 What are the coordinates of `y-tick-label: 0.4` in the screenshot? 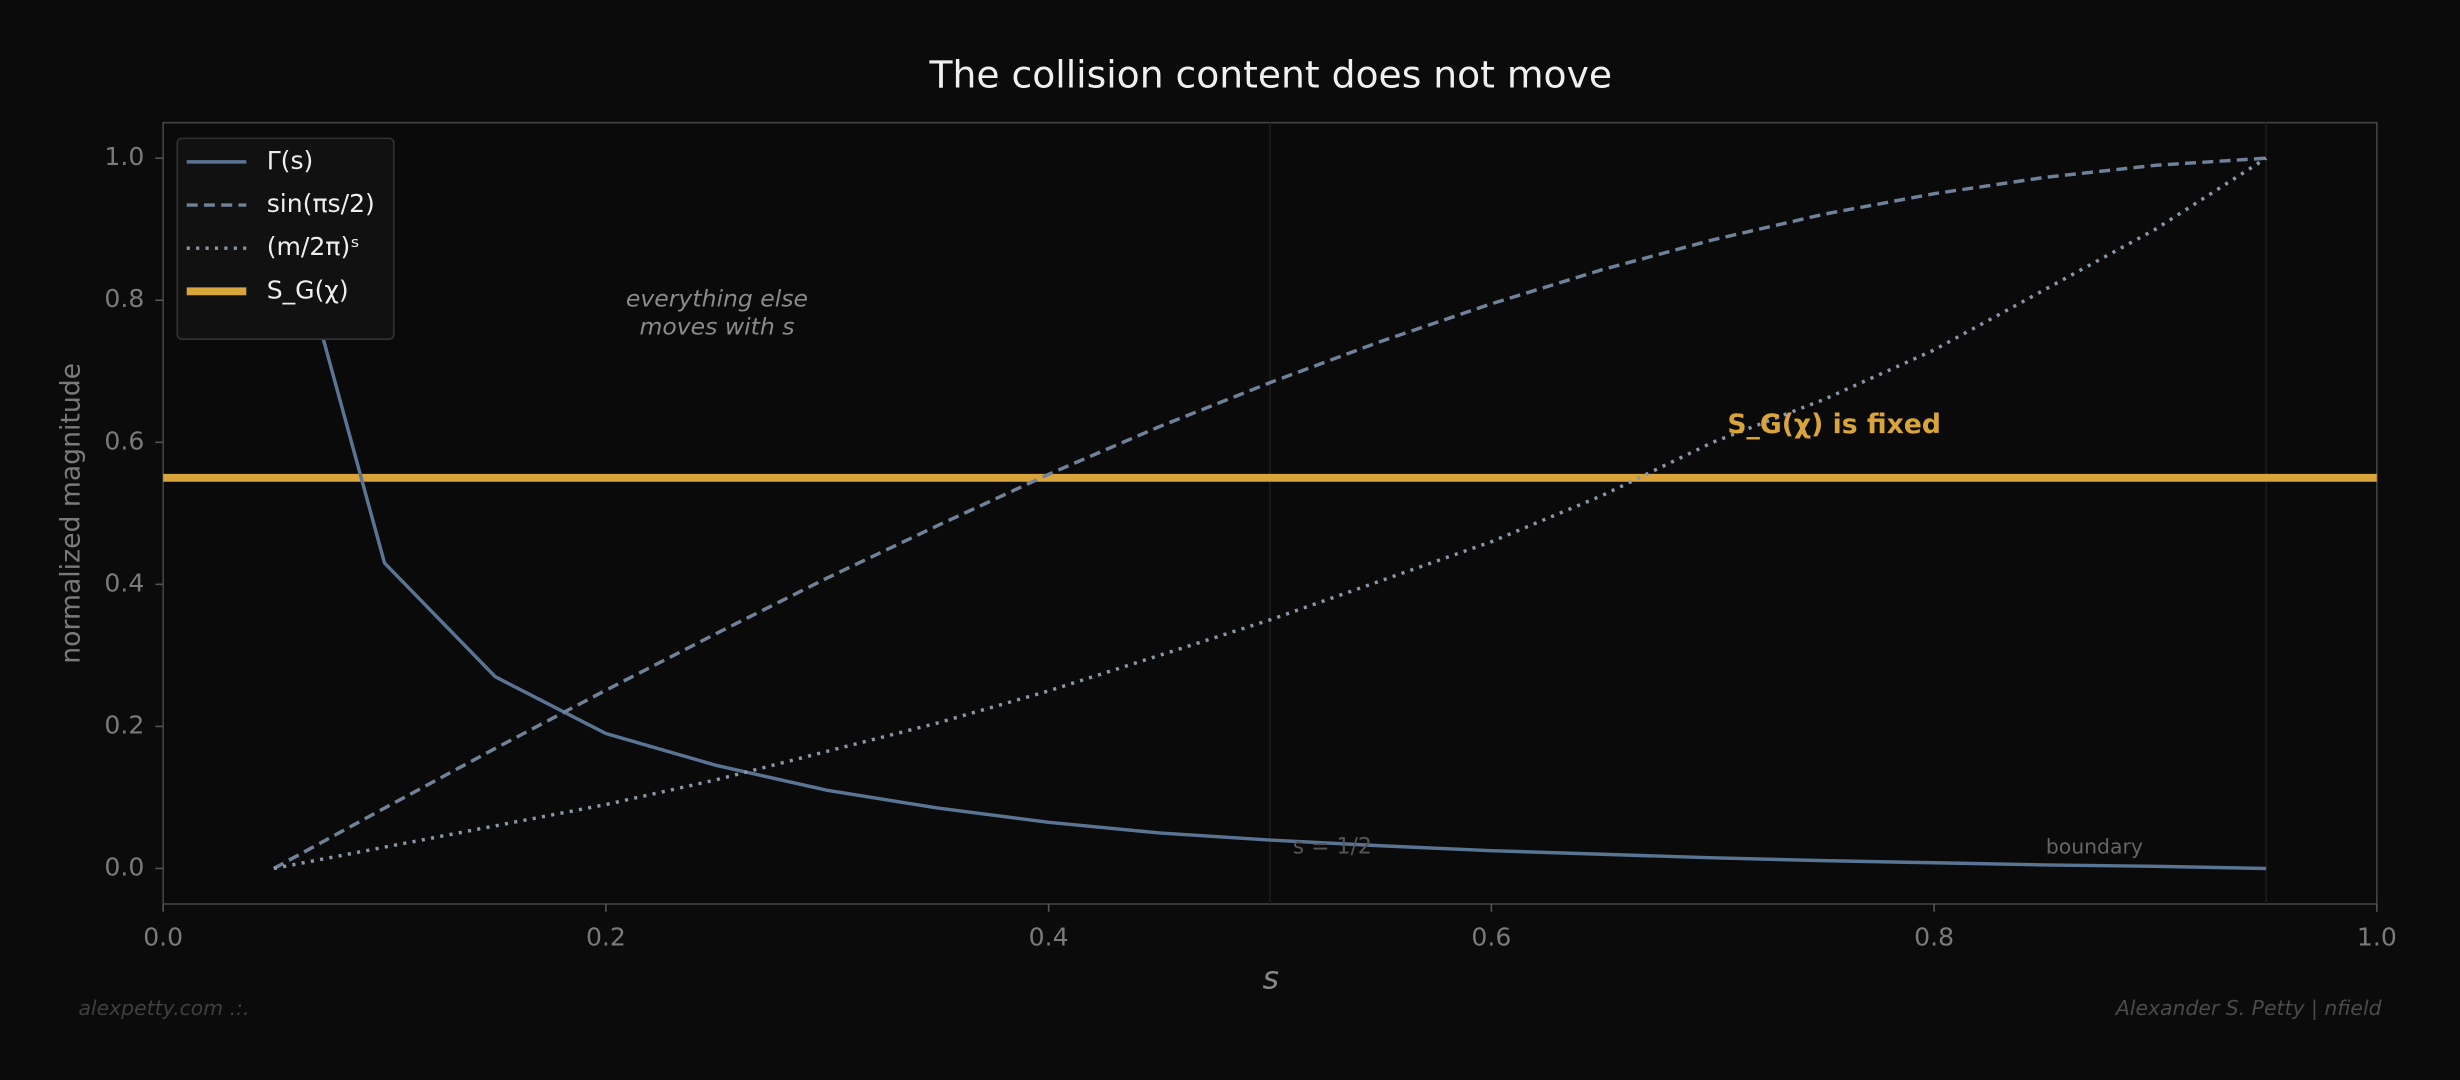 It's located at (124, 582).